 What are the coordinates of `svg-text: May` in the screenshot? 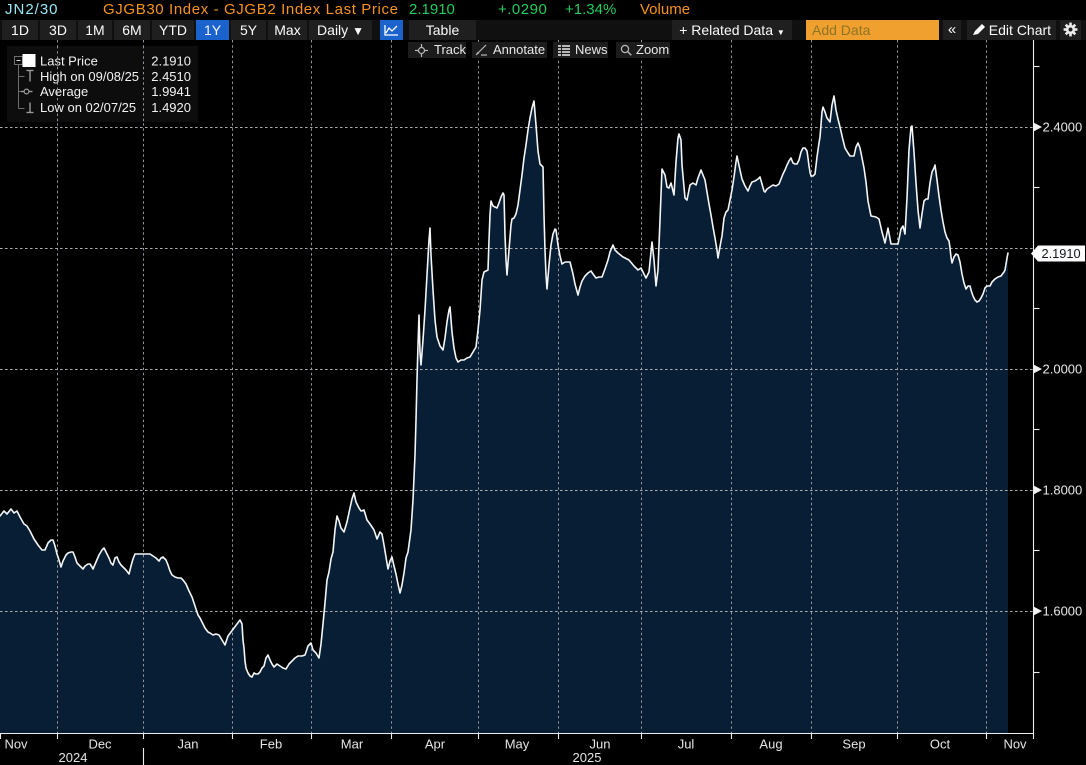 It's located at (517, 744).